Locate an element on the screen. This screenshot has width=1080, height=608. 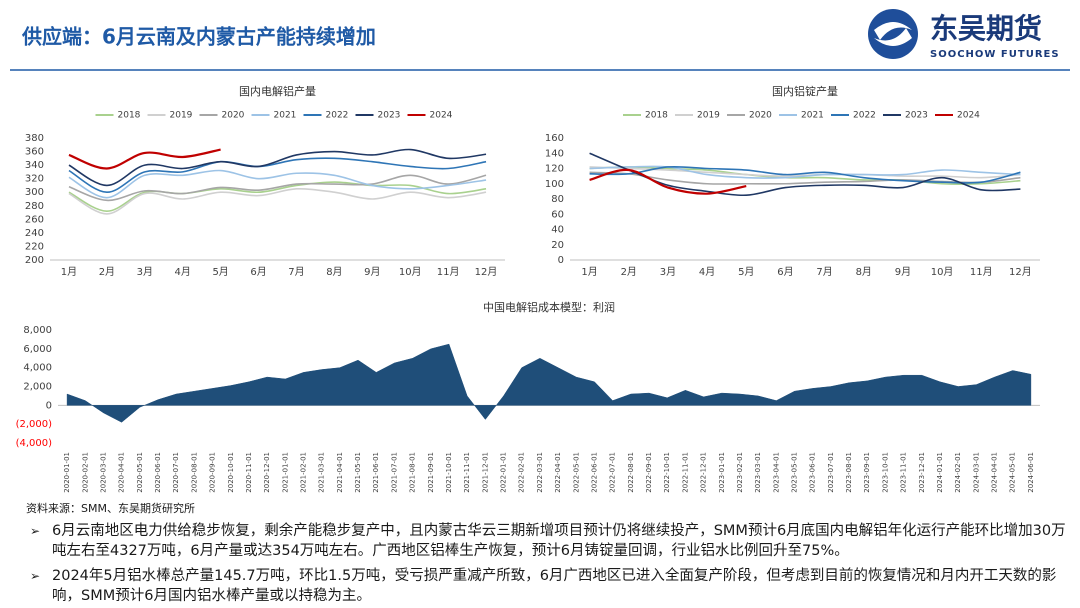
y-tick-label: 220 is located at coordinates (34, 246).